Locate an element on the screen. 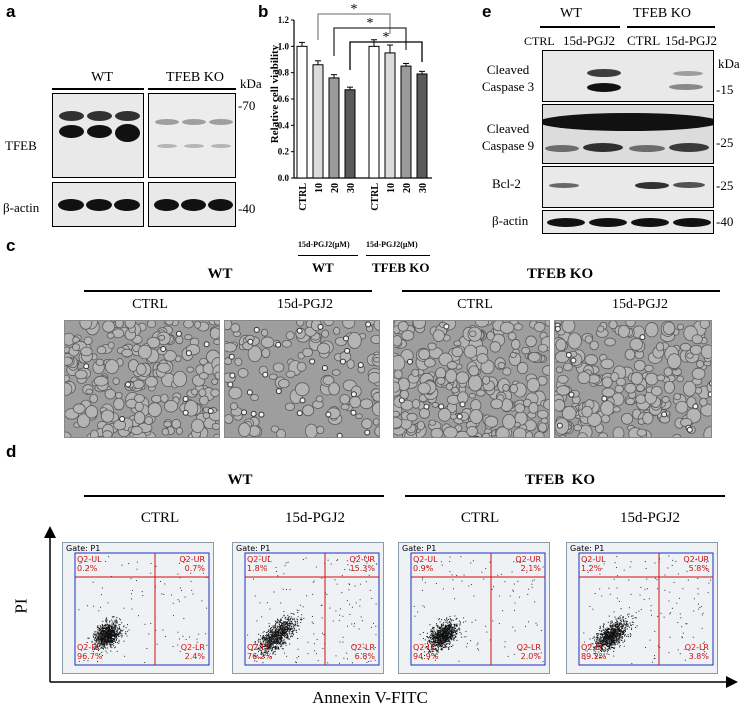 The height and width of the screenshot is (712, 748). ytick-label: 0.8 is located at coordinates (284, 73).